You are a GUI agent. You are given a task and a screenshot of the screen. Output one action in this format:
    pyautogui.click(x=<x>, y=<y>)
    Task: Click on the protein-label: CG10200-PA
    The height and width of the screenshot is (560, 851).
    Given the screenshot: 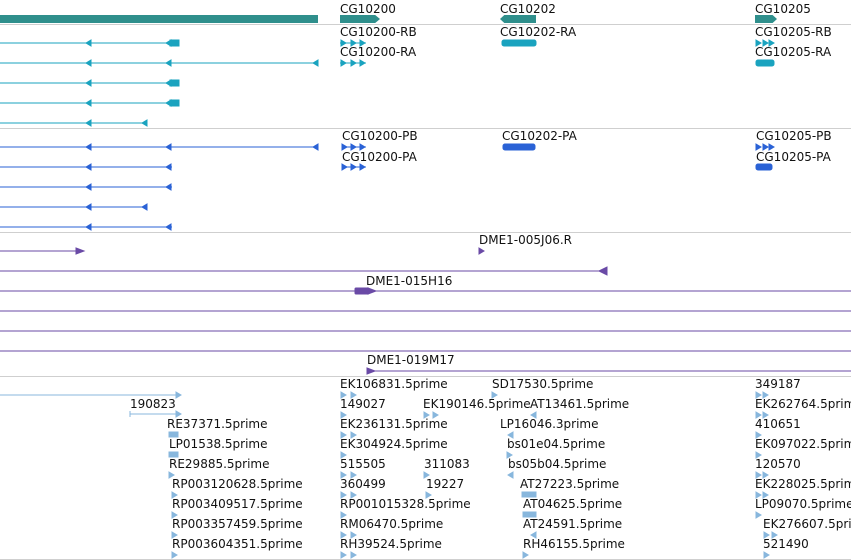 What is the action you would take?
    pyautogui.click(x=379, y=157)
    